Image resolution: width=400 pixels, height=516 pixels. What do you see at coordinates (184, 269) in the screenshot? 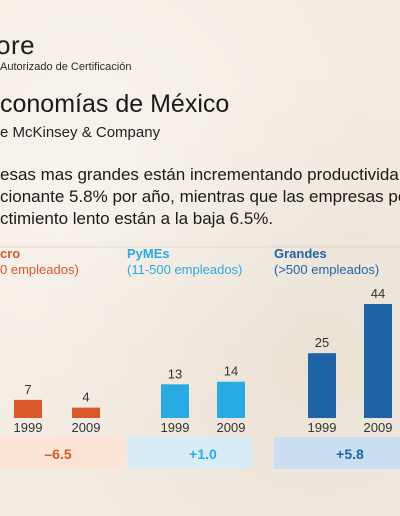
I see `group-subtitle: (11-500 empleados)` at bounding box center [184, 269].